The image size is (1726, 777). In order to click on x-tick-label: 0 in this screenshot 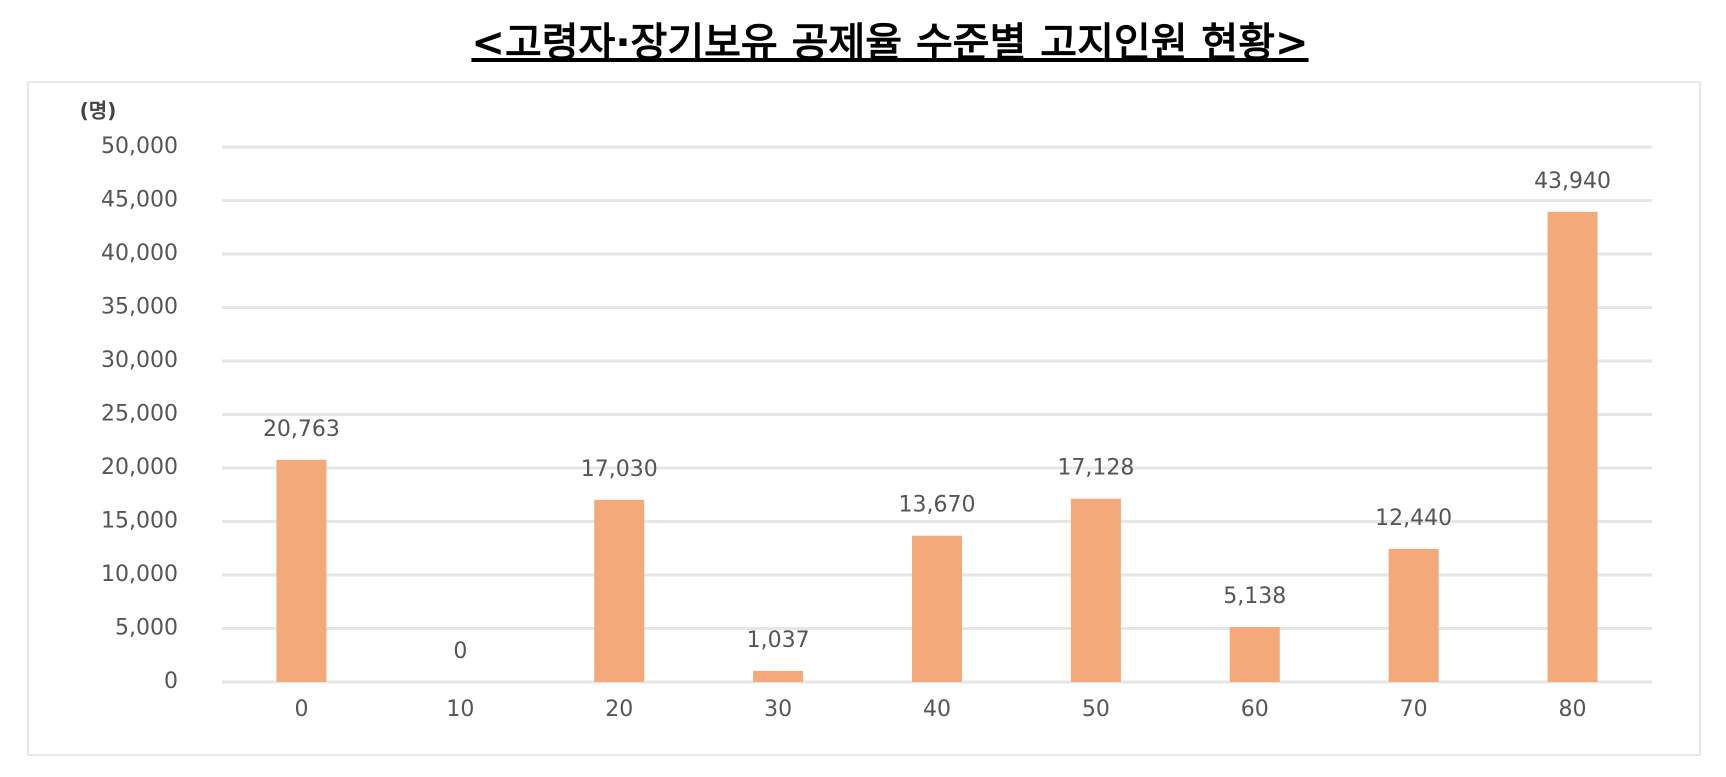, I will do `click(301, 709)`.